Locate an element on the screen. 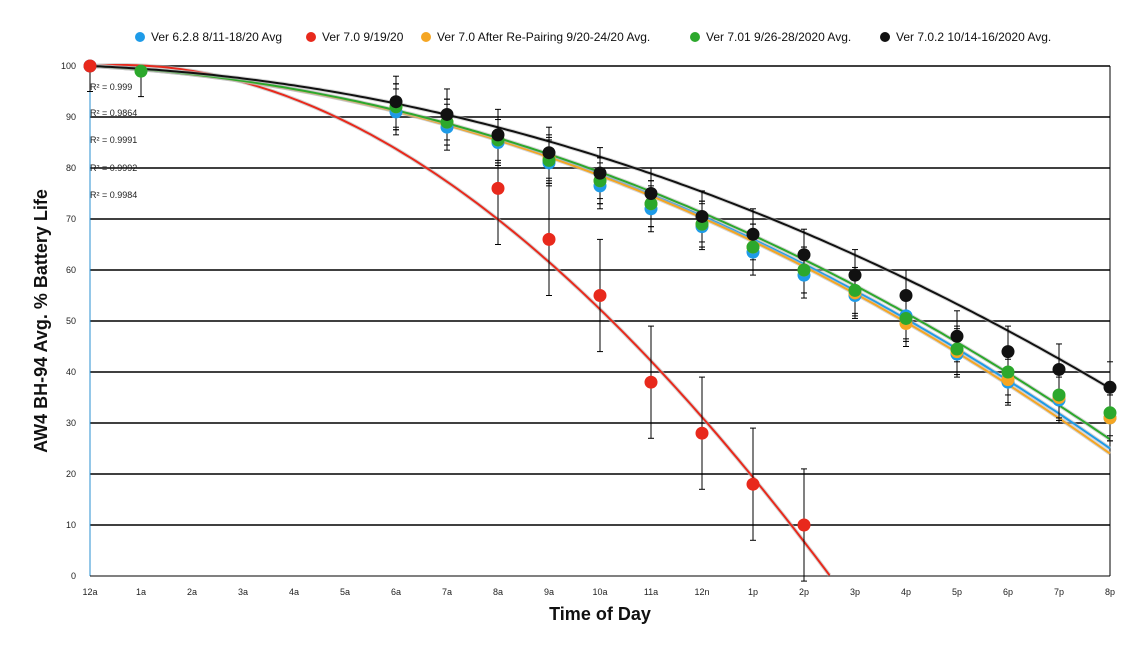 Image resolution: width=1124 pixels, height=653 pixels. x-tick-label: 6a is located at coordinates (396, 592).